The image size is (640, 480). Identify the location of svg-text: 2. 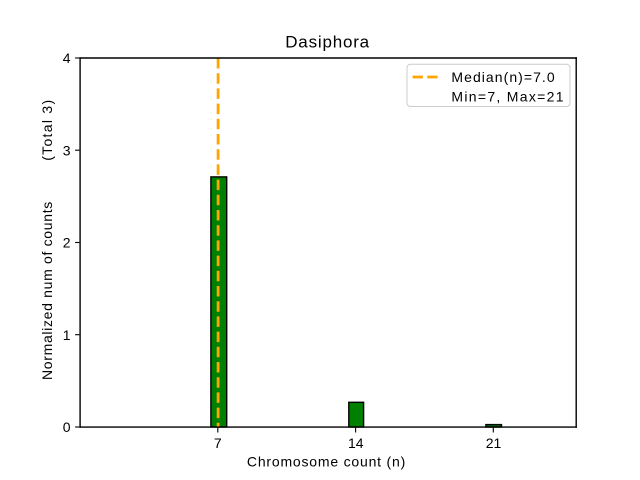
(67, 243).